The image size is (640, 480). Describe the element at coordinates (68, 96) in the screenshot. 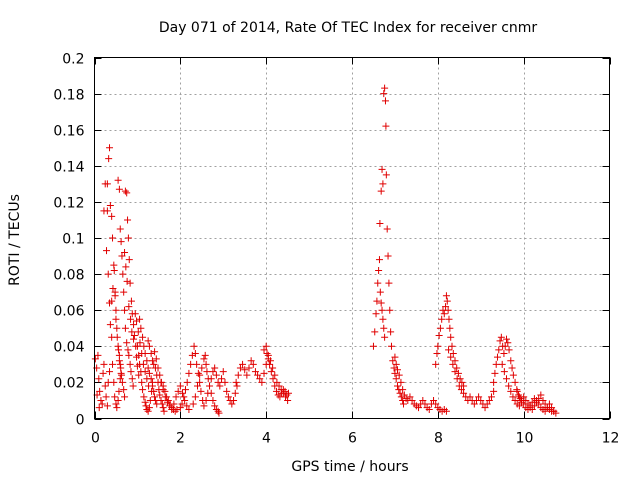

I see `y-tick-label: 0.18` at that location.